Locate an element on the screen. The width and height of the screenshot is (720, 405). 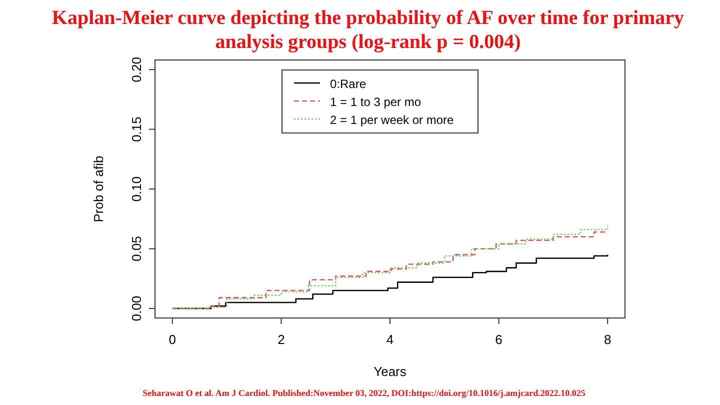
x-axis-title: Years is located at coordinates (390, 371).